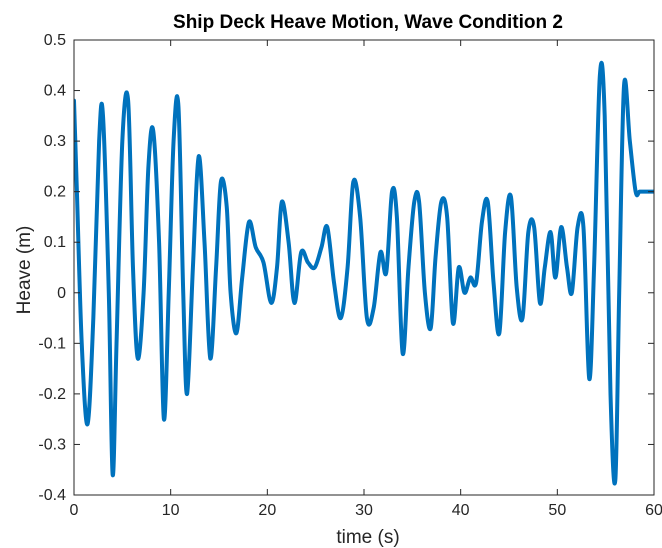  I want to click on y-tick-label-5: 0.1, so click(55, 242).